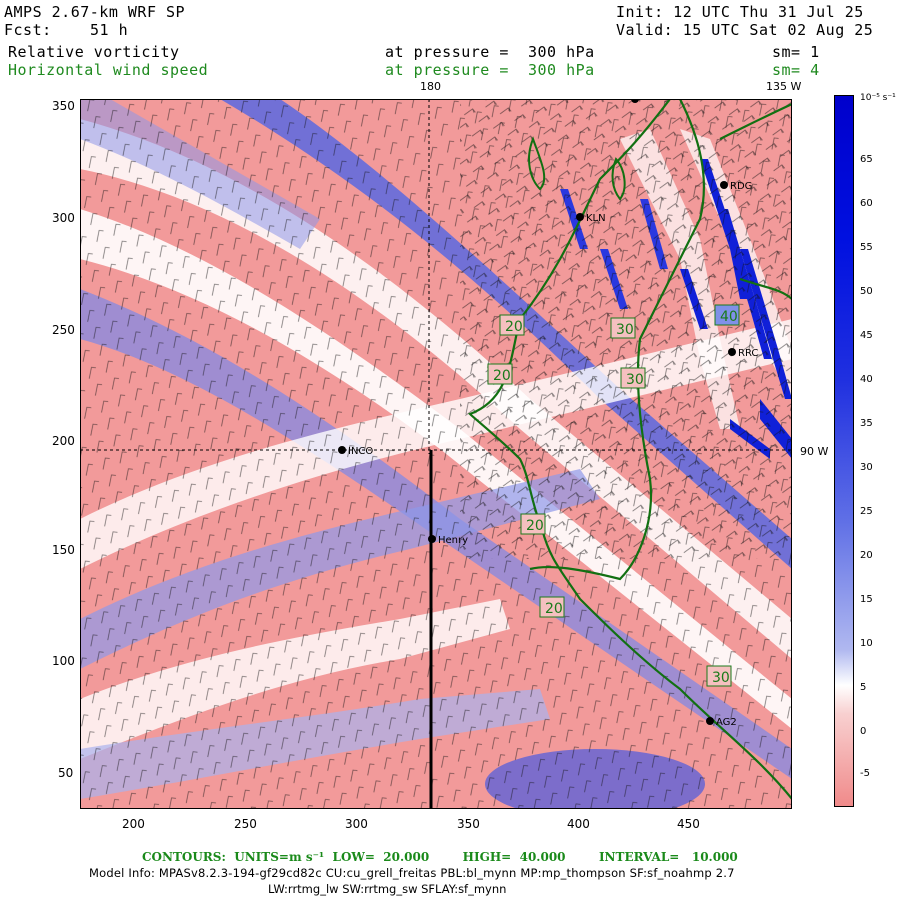 The height and width of the screenshot is (900, 900). What do you see at coordinates (95, 12) in the screenshot?
I see `model-title: AMPS 2.67-km WRF SP` at bounding box center [95, 12].